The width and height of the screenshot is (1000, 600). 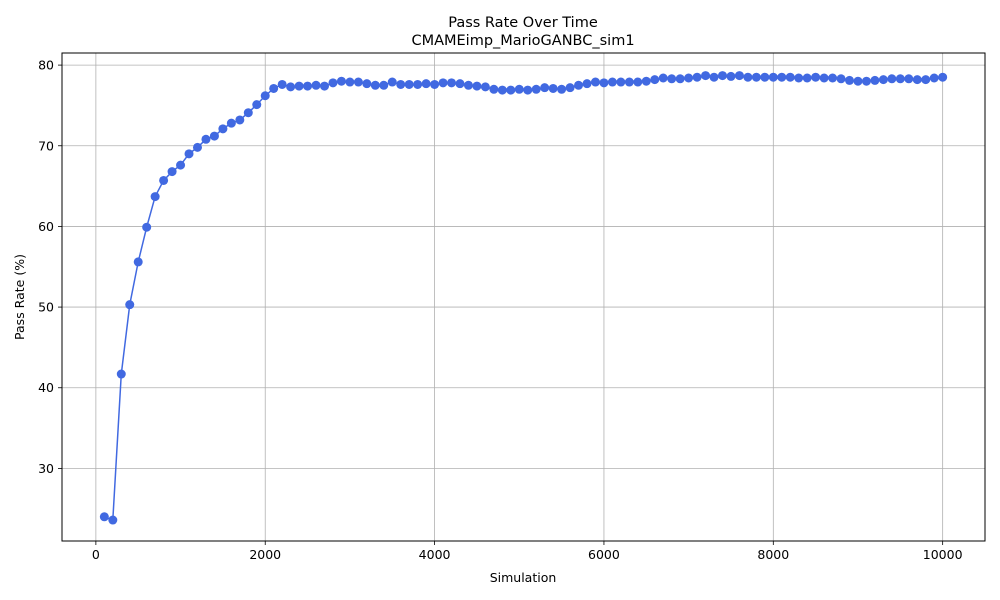 I want to click on chart-subtitle: CMAMEimp_MarioGANBC_sim1, so click(x=522, y=41).